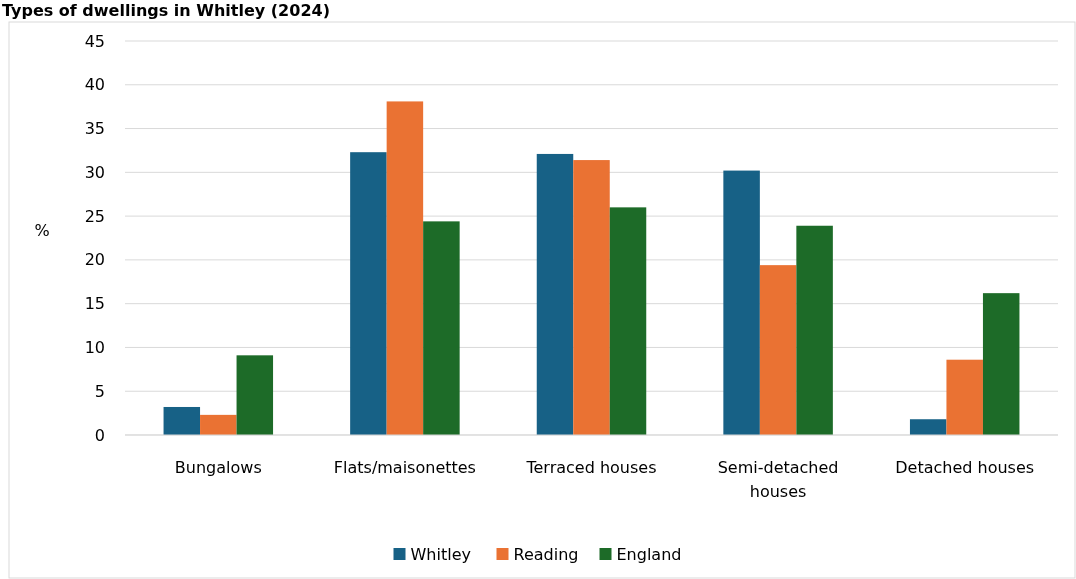 This screenshot has height=579, width=1076. I want to click on x-tick-label: Bungalows, so click(218, 467).